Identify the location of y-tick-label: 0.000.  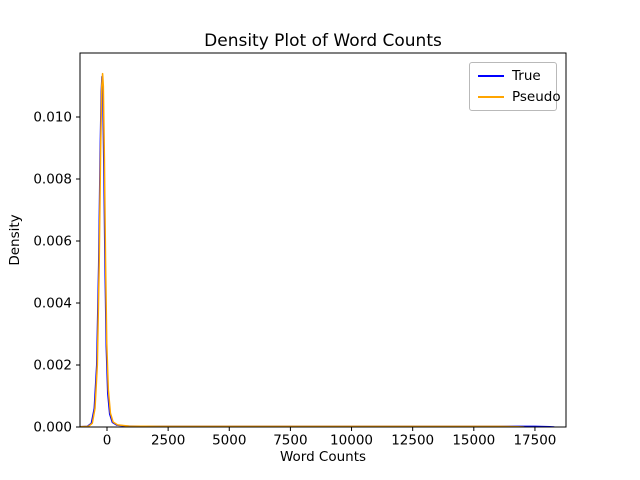
(52, 428).